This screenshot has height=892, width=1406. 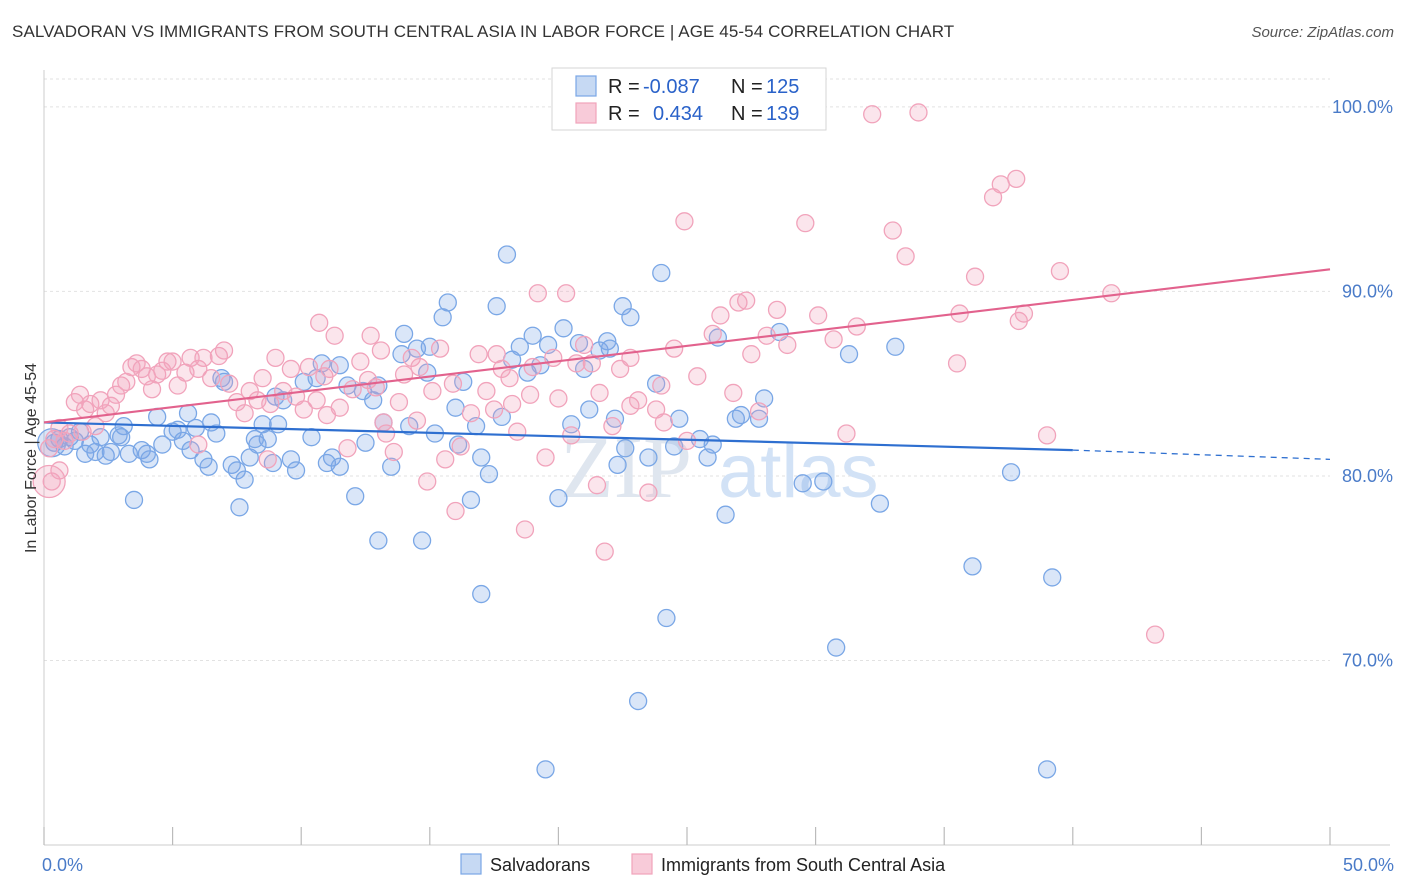 What do you see at coordinates (1368, 865) in the screenshot?
I see `x-tick-label-max: 50.0%` at bounding box center [1368, 865].